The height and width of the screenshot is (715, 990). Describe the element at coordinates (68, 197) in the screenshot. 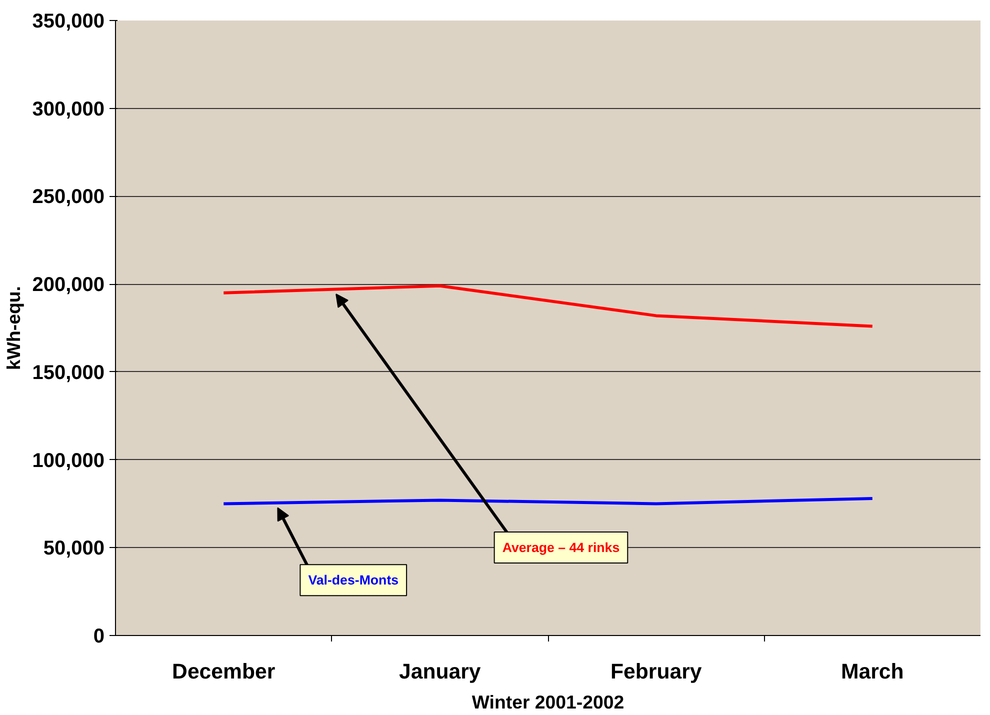

I see `y-tick-label: 250,000` at that location.